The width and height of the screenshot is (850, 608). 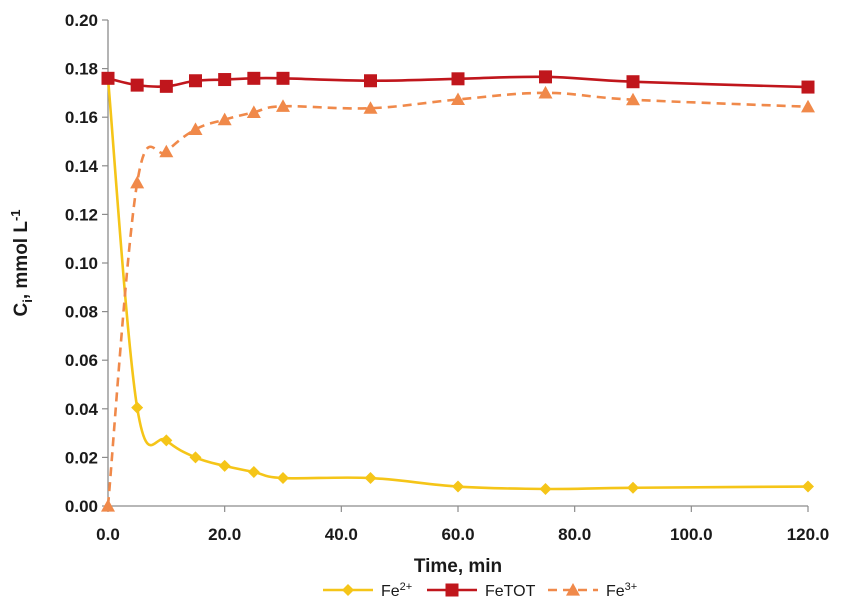 I want to click on y-tick-label: 0.14, so click(x=82, y=166).